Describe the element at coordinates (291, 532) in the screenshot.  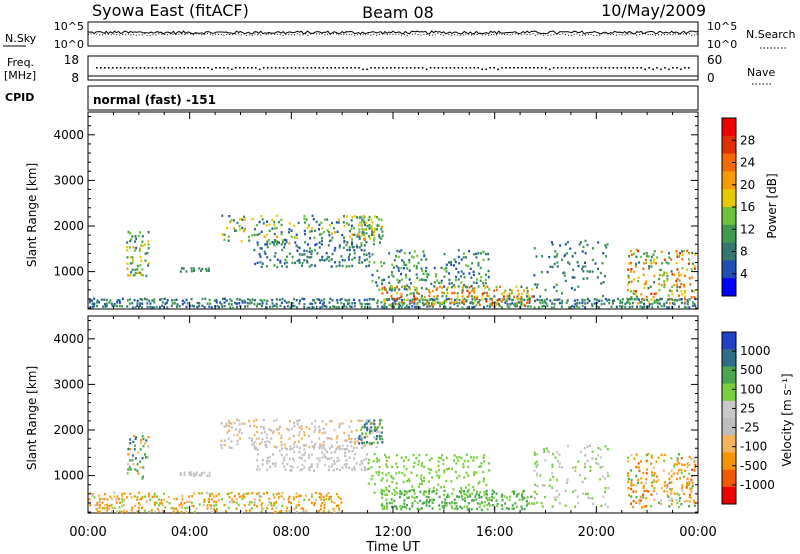
I see `x-tick-label: 08:00` at that location.